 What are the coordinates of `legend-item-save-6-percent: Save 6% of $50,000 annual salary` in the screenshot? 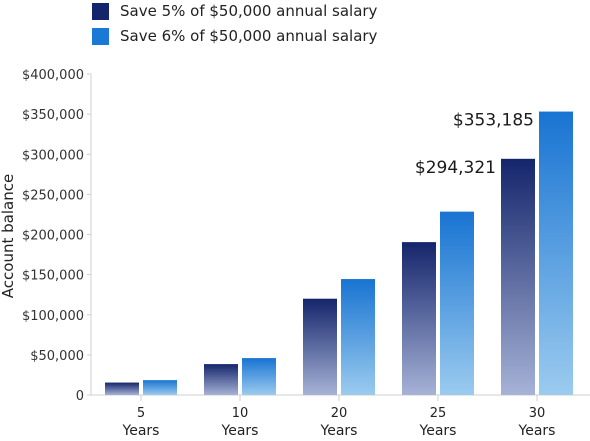 It's located at (234, 36).